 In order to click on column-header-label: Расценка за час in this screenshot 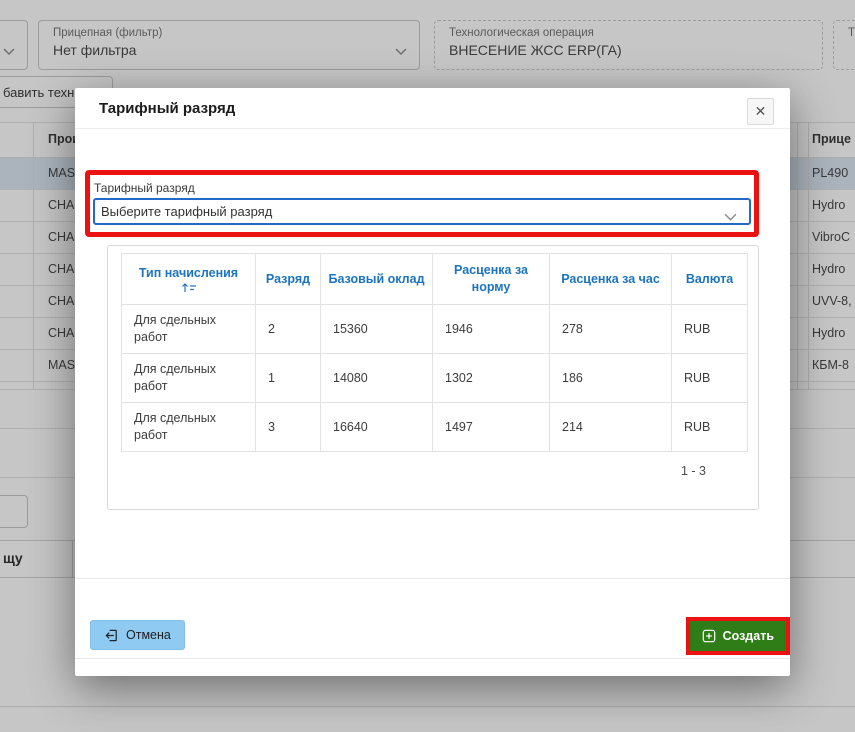, I will do `click(610, 278)`.